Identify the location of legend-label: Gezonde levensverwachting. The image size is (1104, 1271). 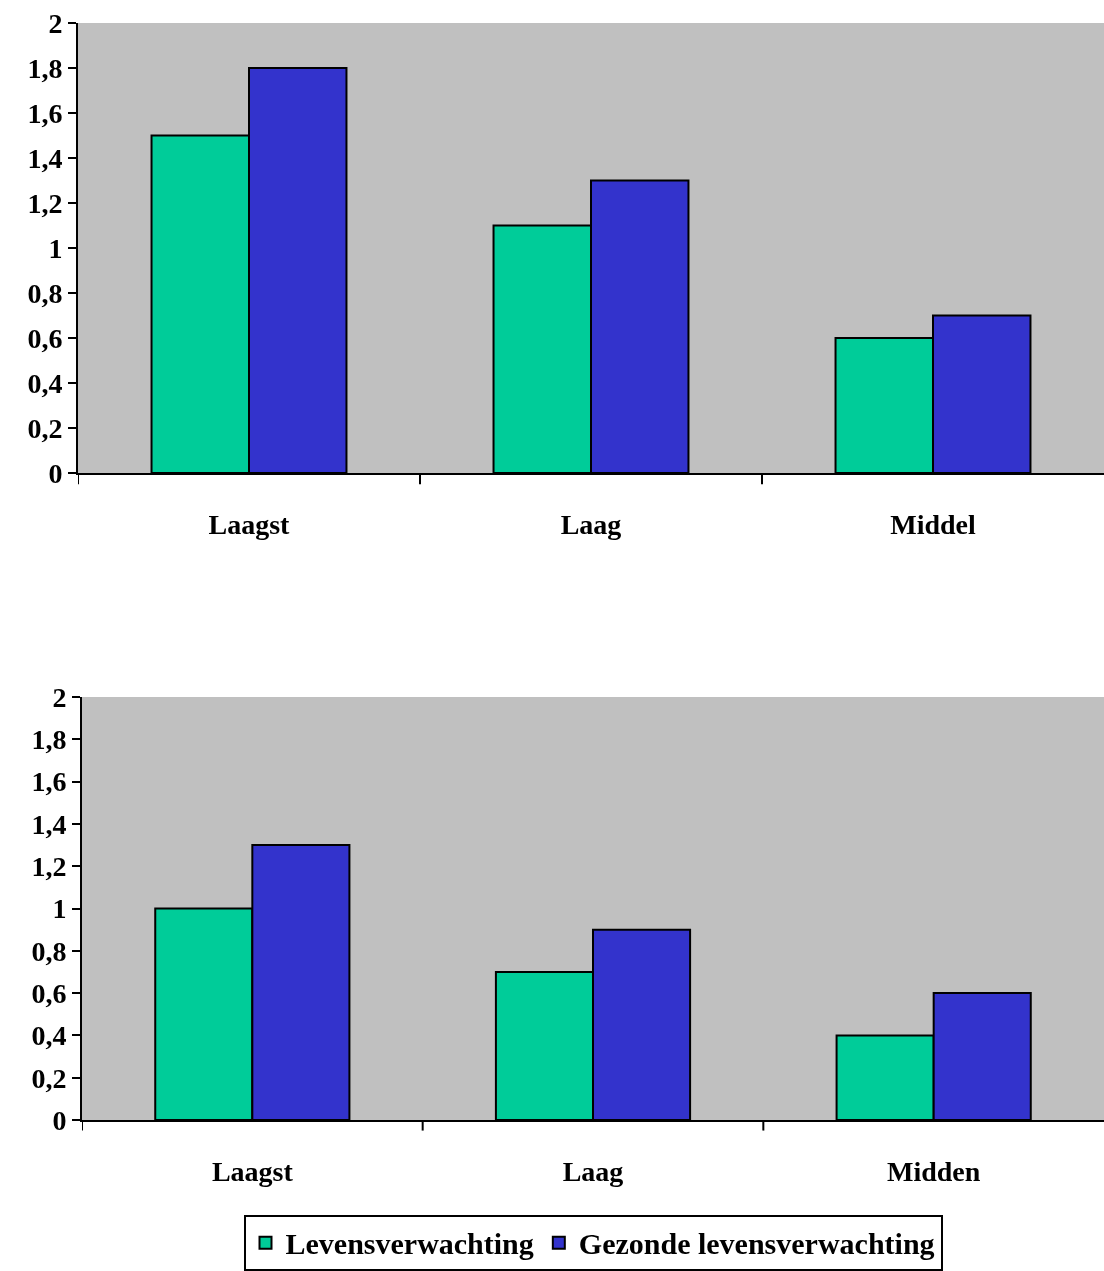
(756, 1244).